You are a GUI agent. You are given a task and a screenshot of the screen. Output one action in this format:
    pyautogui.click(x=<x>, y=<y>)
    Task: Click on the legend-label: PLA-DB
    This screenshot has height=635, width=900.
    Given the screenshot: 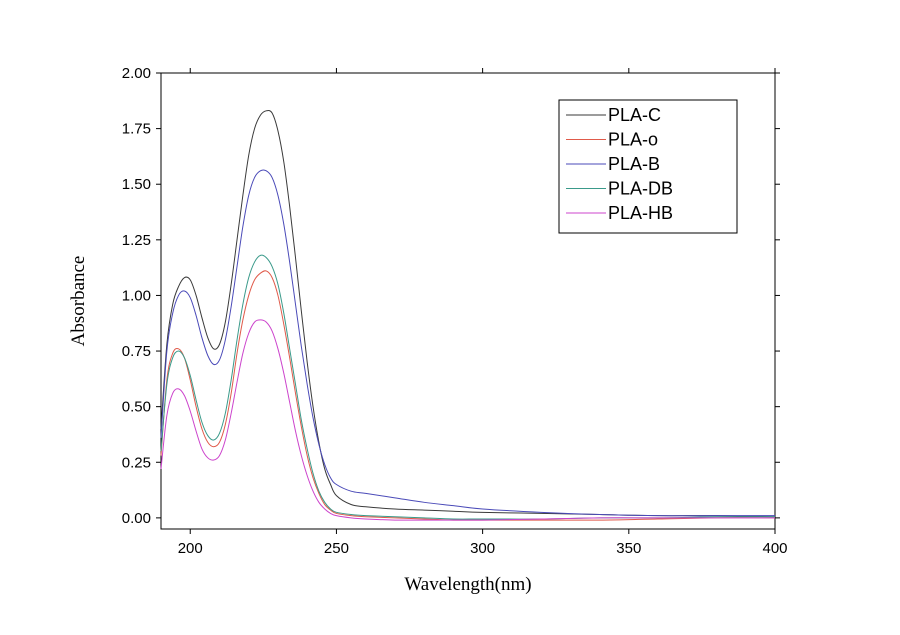 What is the action you would take?
    pyautogui.click(x=640, y=189)
    